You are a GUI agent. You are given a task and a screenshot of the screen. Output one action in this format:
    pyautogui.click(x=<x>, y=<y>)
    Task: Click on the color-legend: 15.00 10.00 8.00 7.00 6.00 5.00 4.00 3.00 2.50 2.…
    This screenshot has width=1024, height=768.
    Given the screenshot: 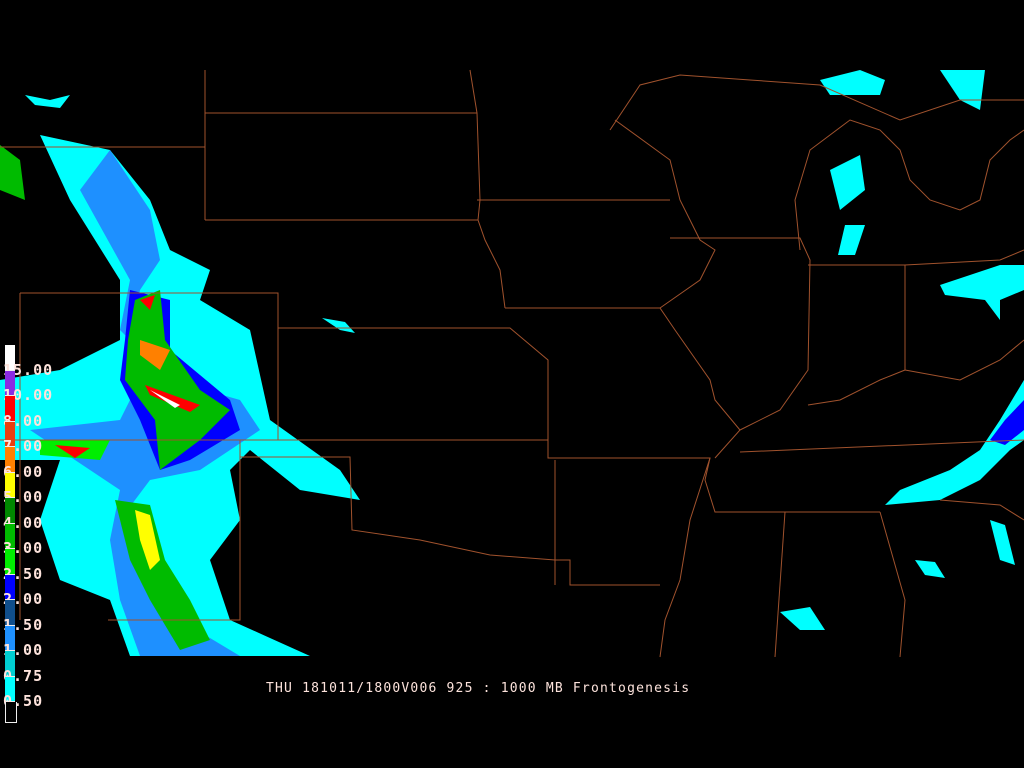 What is the action you would take?
    pyautogui.click(x=40, y=384)
    